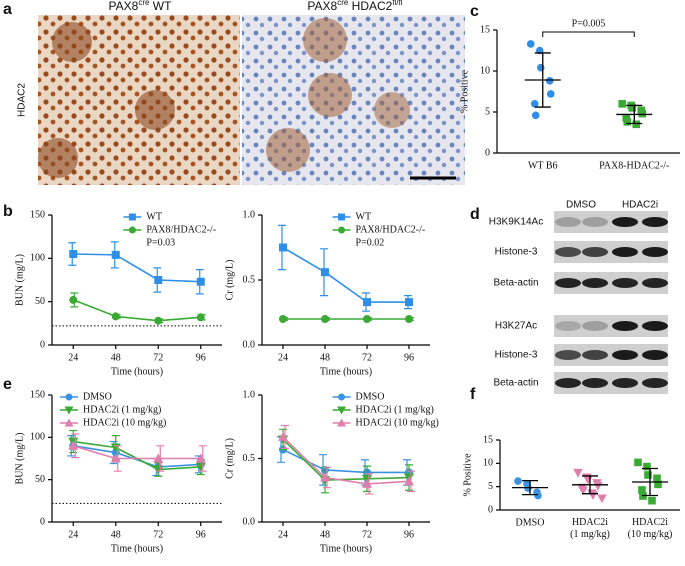 The width and height of the screenshot is (685, 566). What do you see at coordinates (530, 522) in the screenshot?
I see `x-tick-label: DMSO` at bounding box center [530, 522].